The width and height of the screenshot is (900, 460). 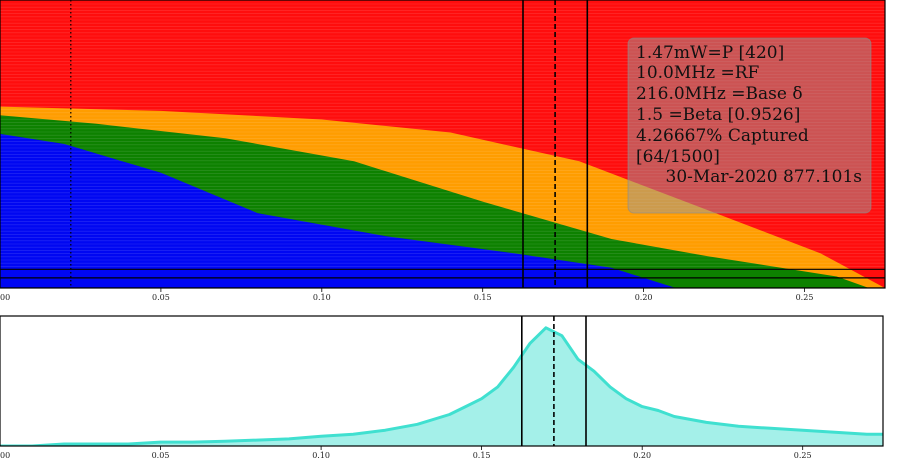 I want to click on legend-line-beta: 1.5 =Beta [0.9526], so click(x=718, y=115).